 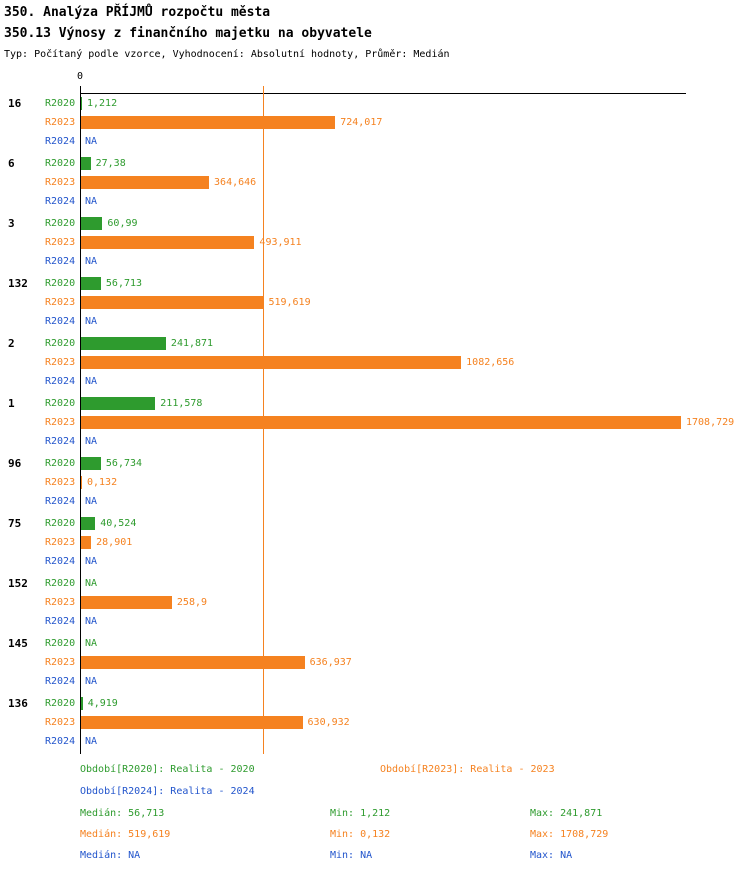 I want to click on bar-row-r2023: R2023 724,017, so click(x=395, y=122).